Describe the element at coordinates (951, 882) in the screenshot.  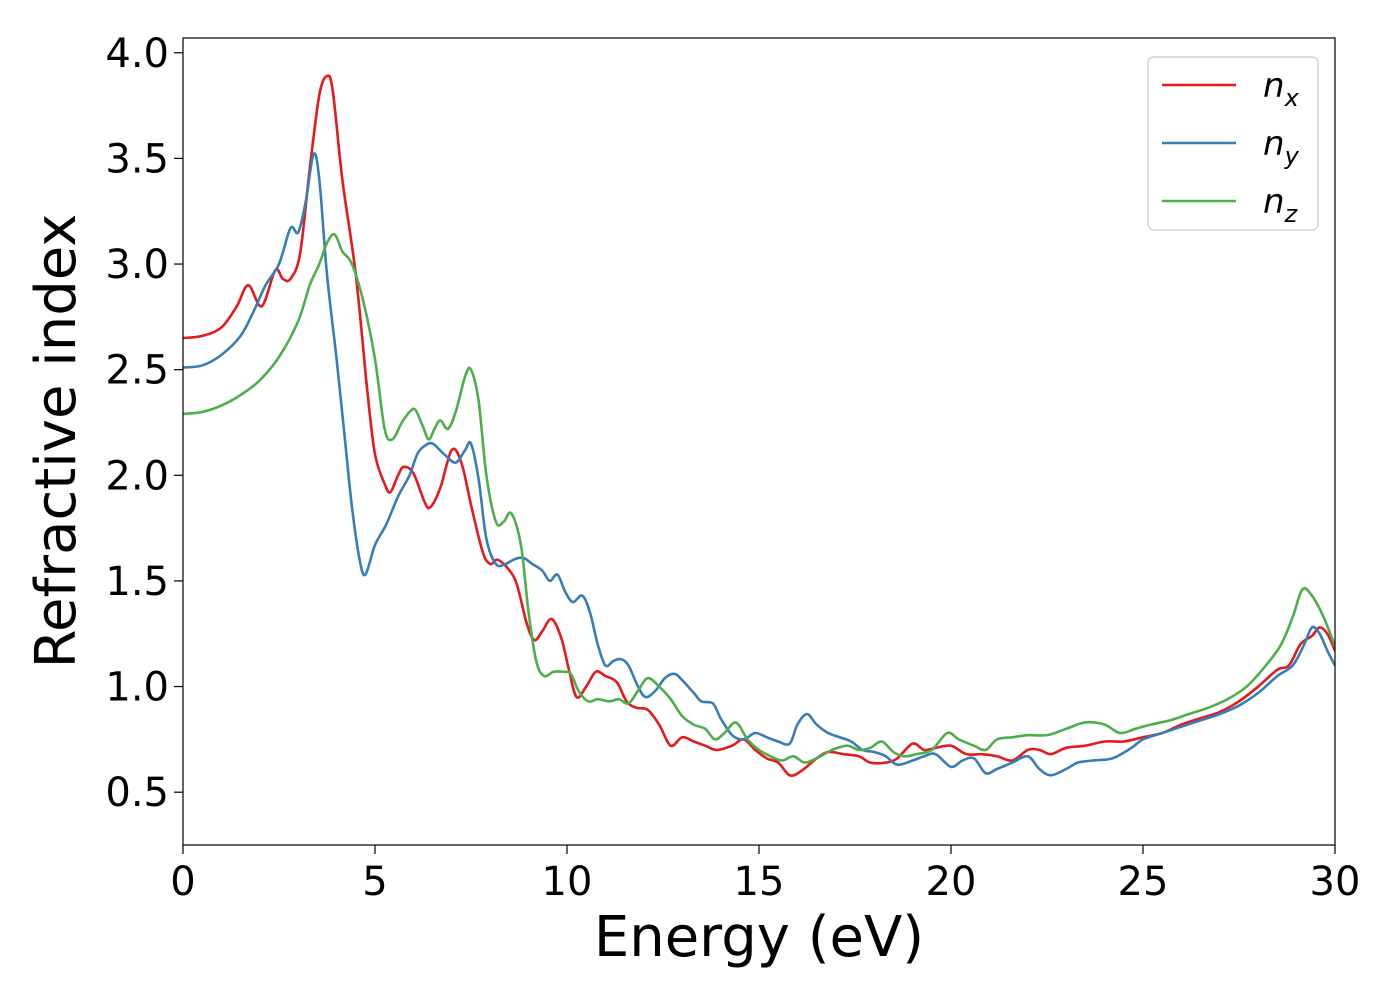
I see `x-tick-label: 20` at that location.